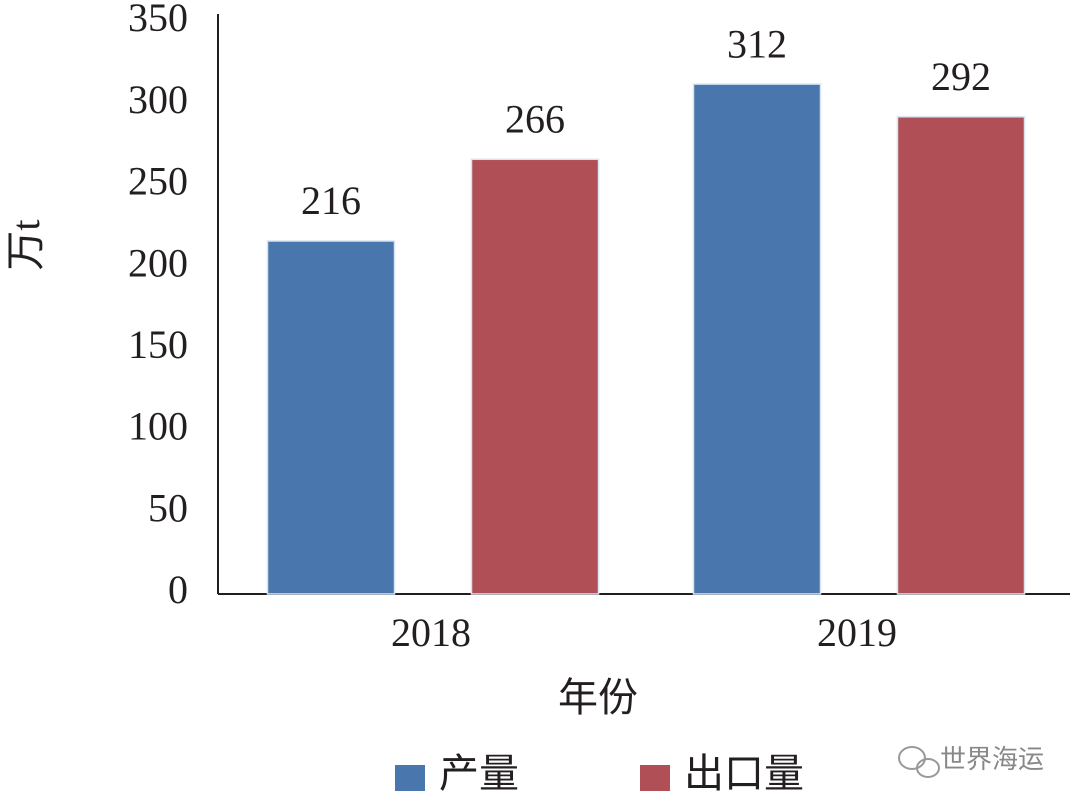 The image size is (1080, 810). I want to click on y-tick-label: 300, so click(158, 99).